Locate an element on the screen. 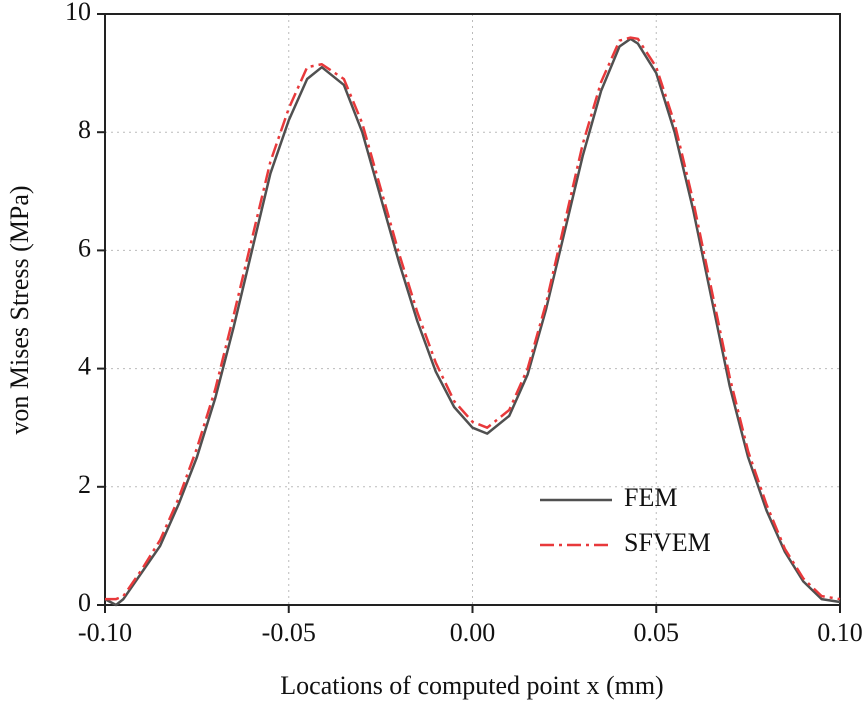 This screenshot has height=710, width=867. x-tick-label: -0.10 is located at coordinates (105, 632).